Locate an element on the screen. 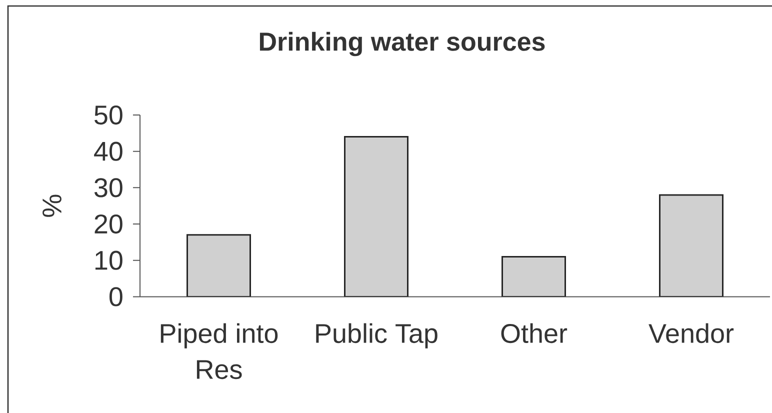 This screenshot has height=413, width=772. chart-title: Drinking water sources is located at coordinates (402, 44).